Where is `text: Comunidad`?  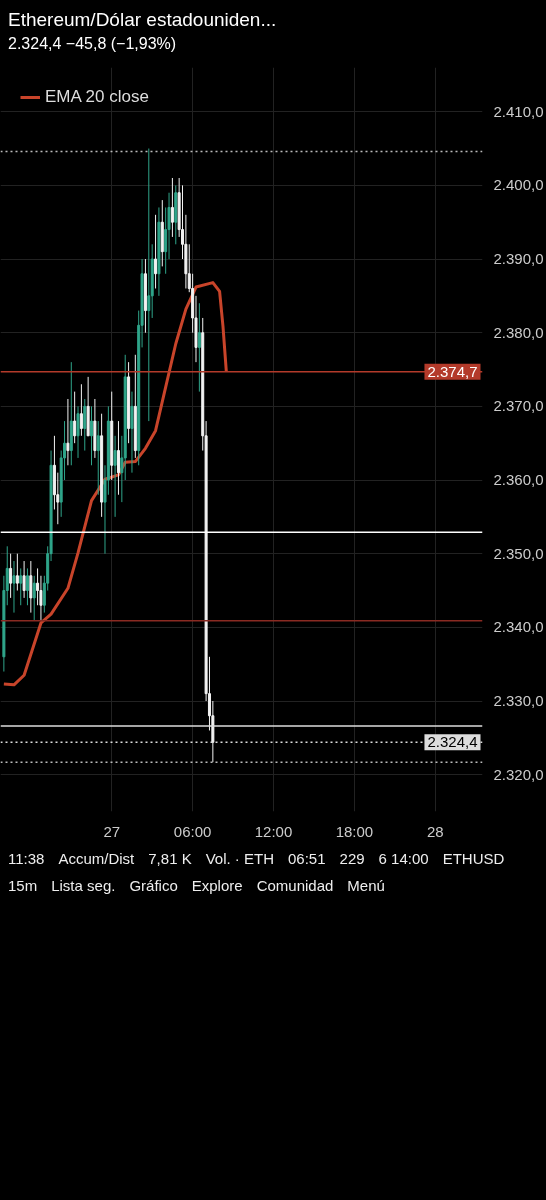 text: Comunidad is located at coordinates (295, 886).